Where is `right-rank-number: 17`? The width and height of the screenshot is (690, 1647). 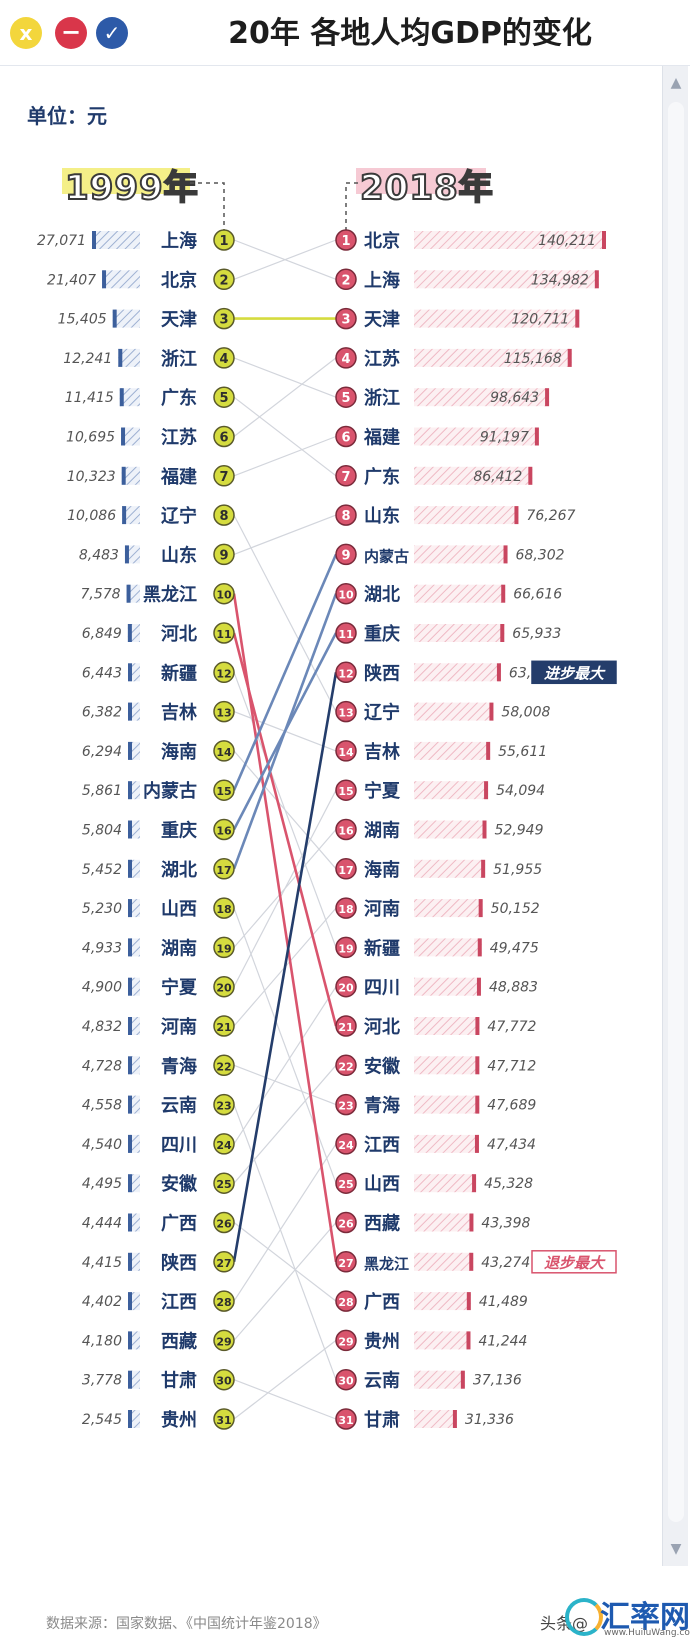
right-rank-number: 17 is located at coordinates (345, 870).